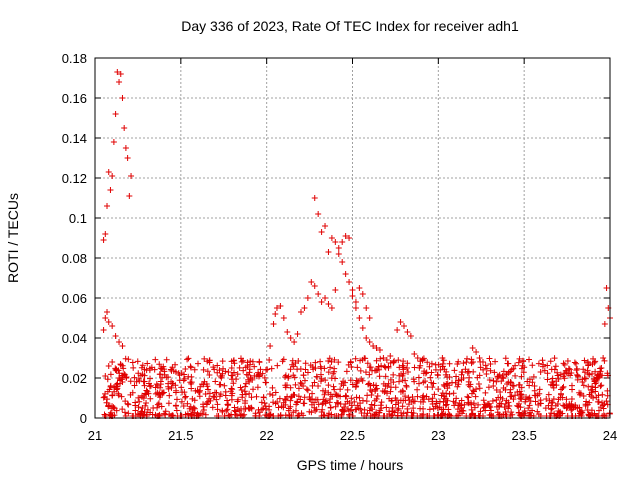 This screenshot has width=640, height=480. What do you see at coordinates (438, 435) in the screenshot?
I see `x-tick-label: 23` at bounding box center [438, 435].